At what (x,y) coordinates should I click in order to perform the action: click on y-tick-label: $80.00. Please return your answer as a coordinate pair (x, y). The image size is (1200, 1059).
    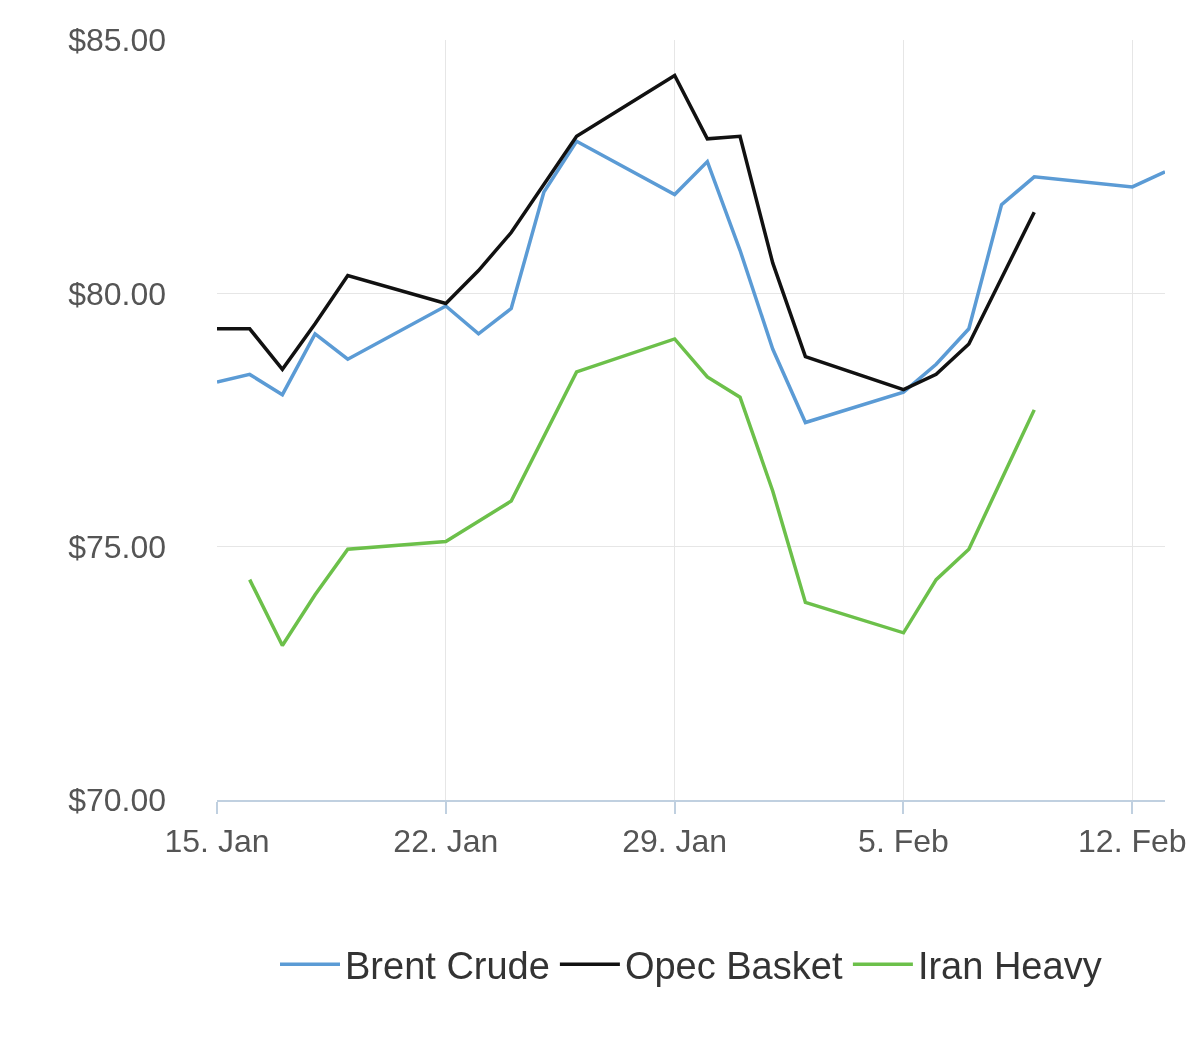
    Looking at the image, I should click on (117, 293).